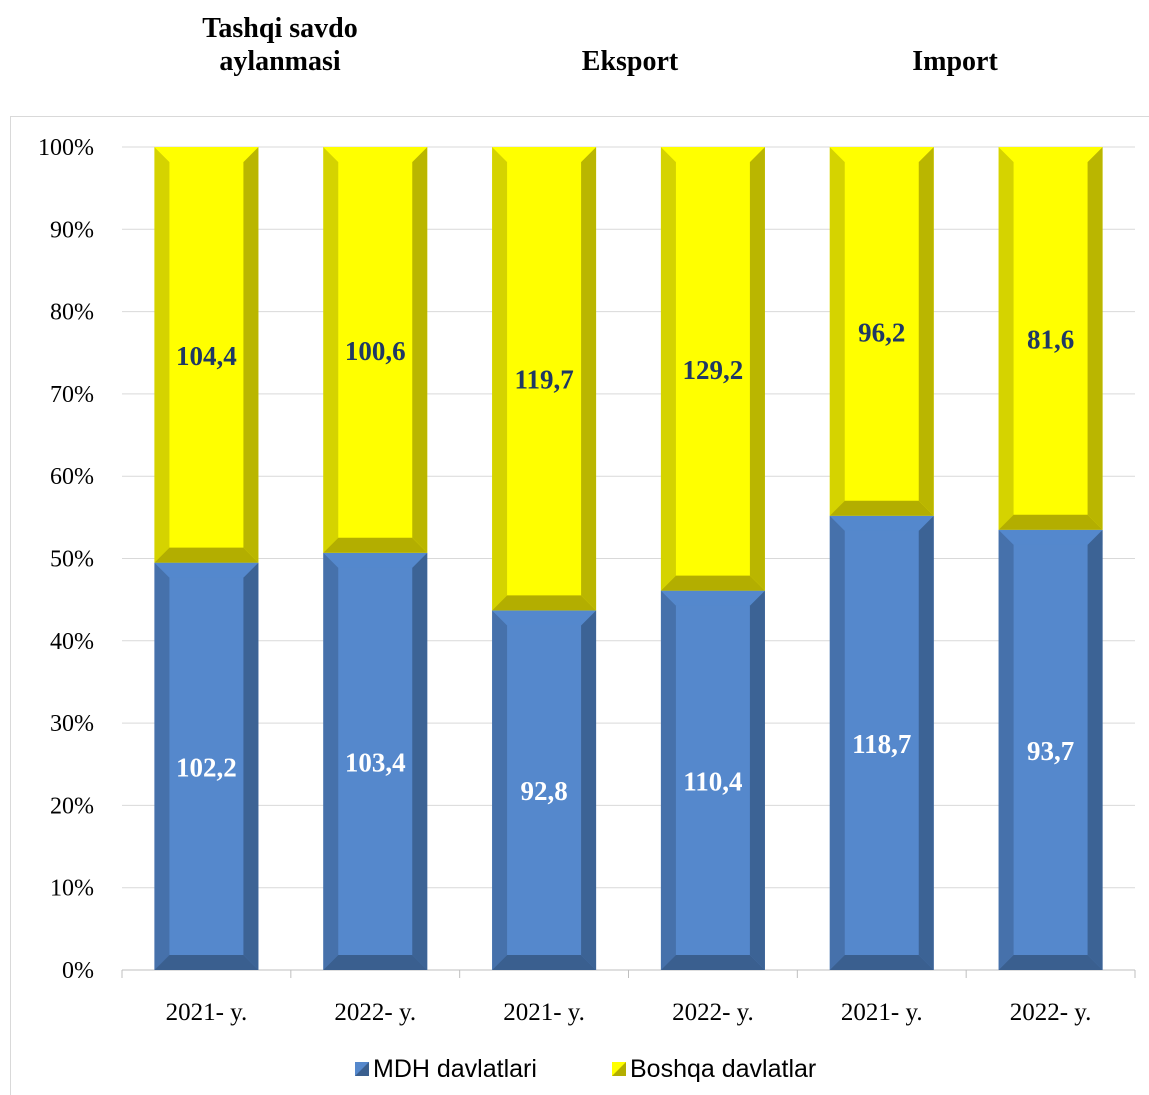 The height and width of the screenshot is (1095, 1149). I want to click on legend-swatch-boshqa, so click(619, 1069).